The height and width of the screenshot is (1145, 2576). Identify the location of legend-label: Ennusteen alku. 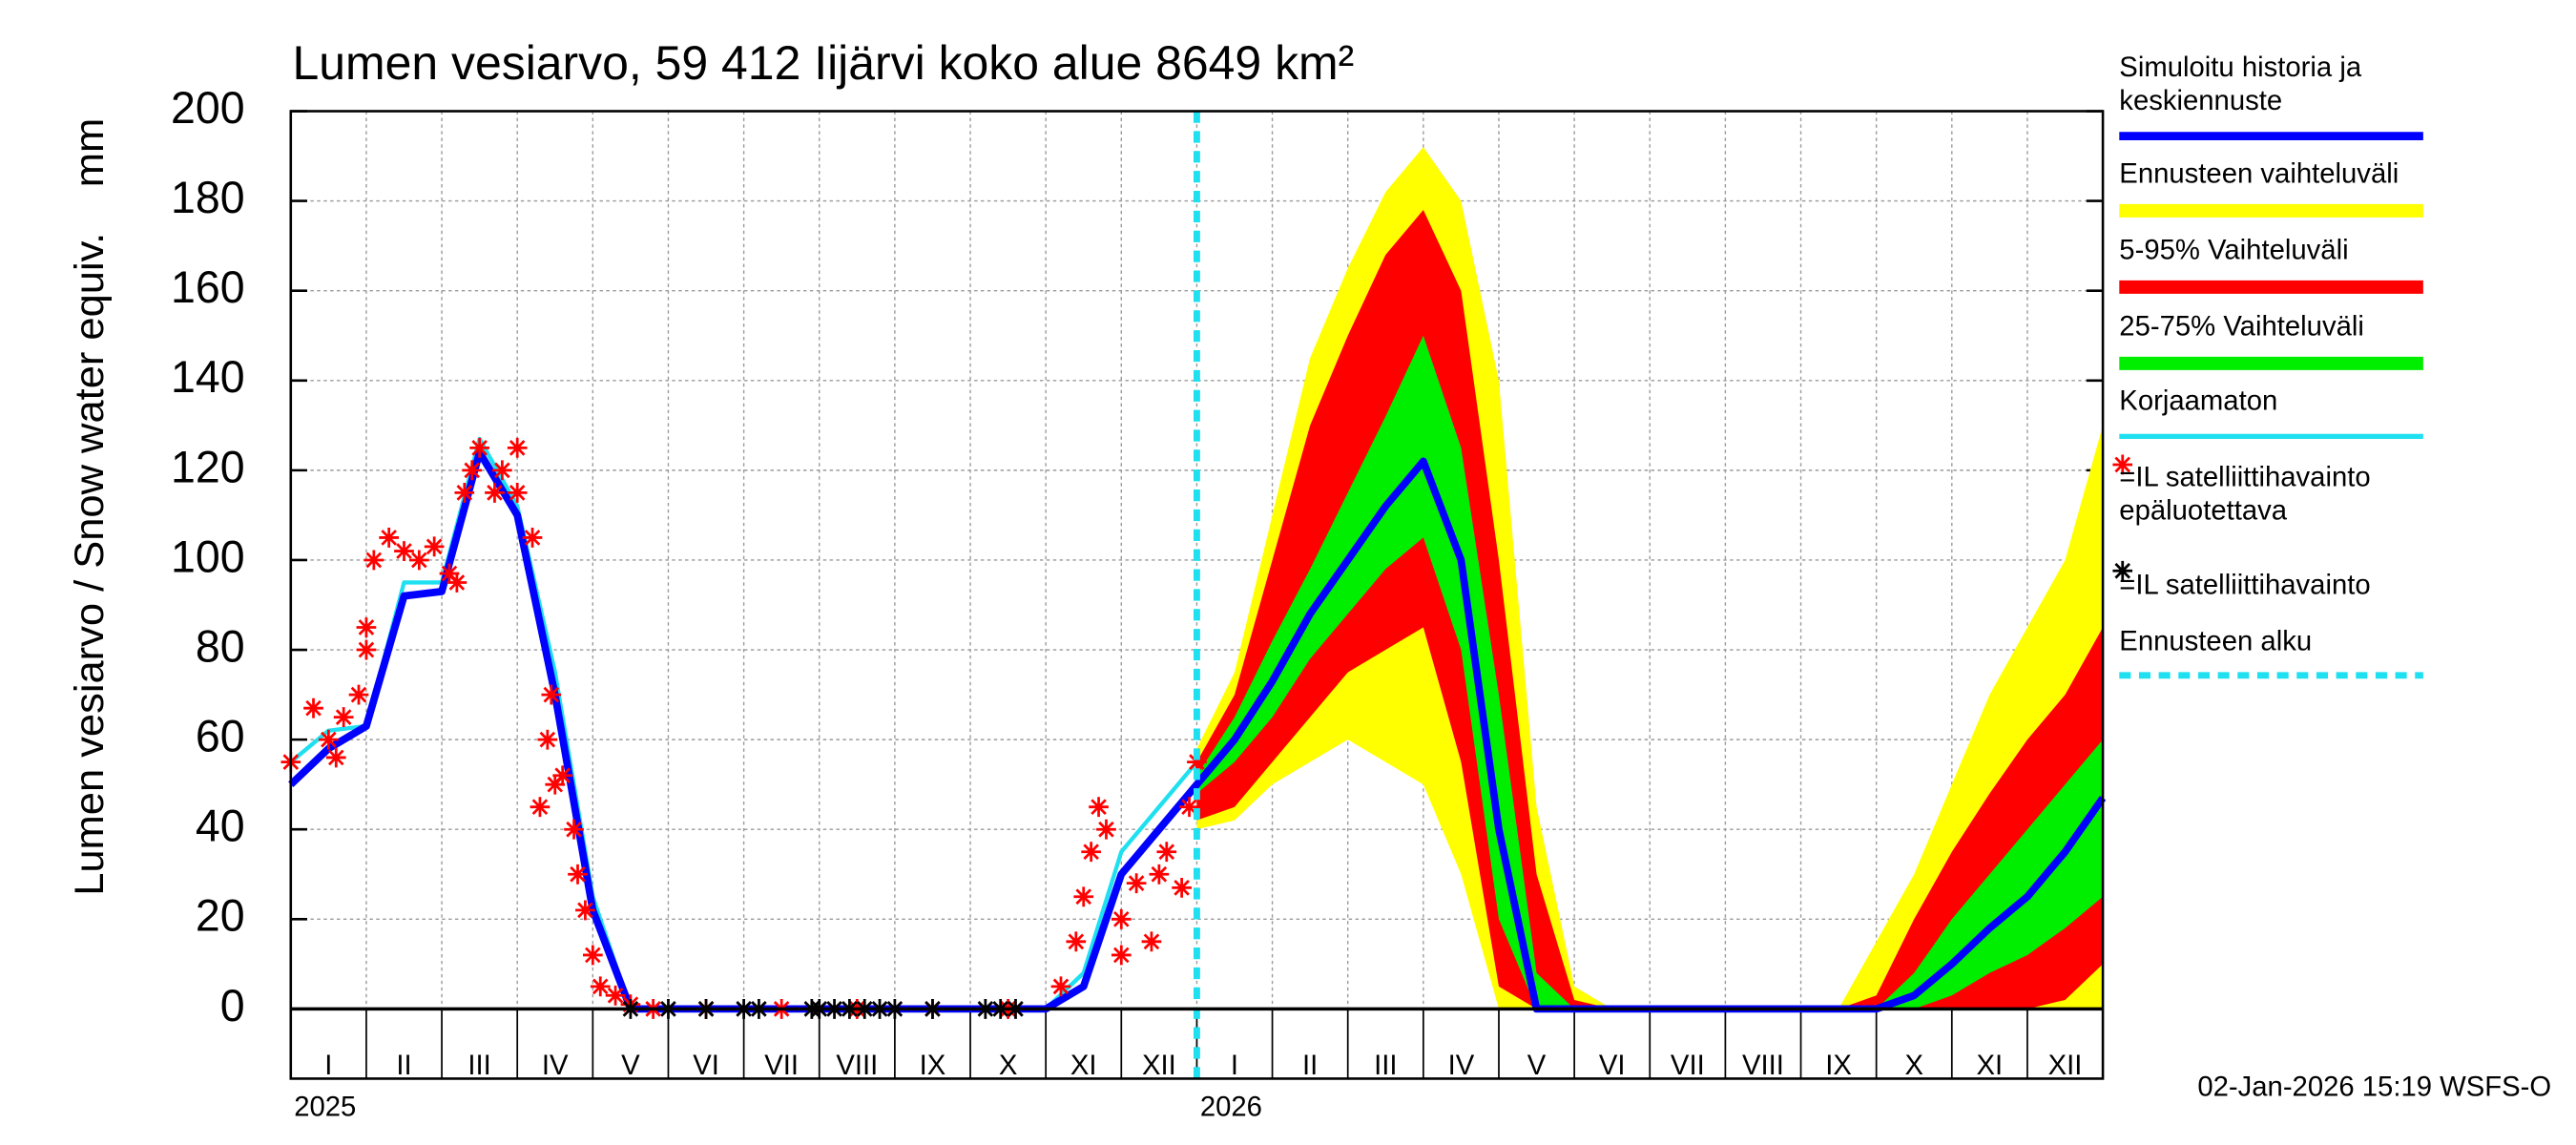
(2216, 641).